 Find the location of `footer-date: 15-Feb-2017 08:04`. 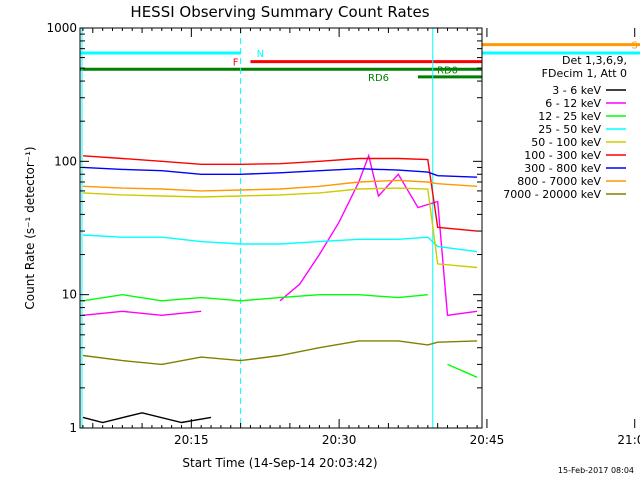

footer-date: 15-Feb-2017 08:04 is located at coordinates (596, 470).